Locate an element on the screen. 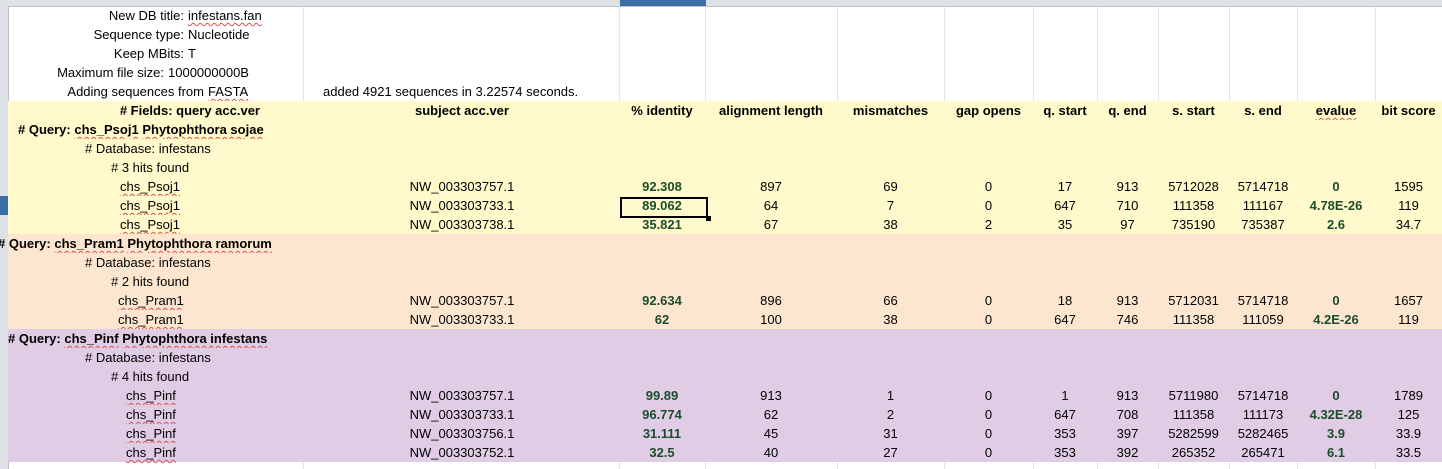  selected-cell is located at coordinates (665, 209).